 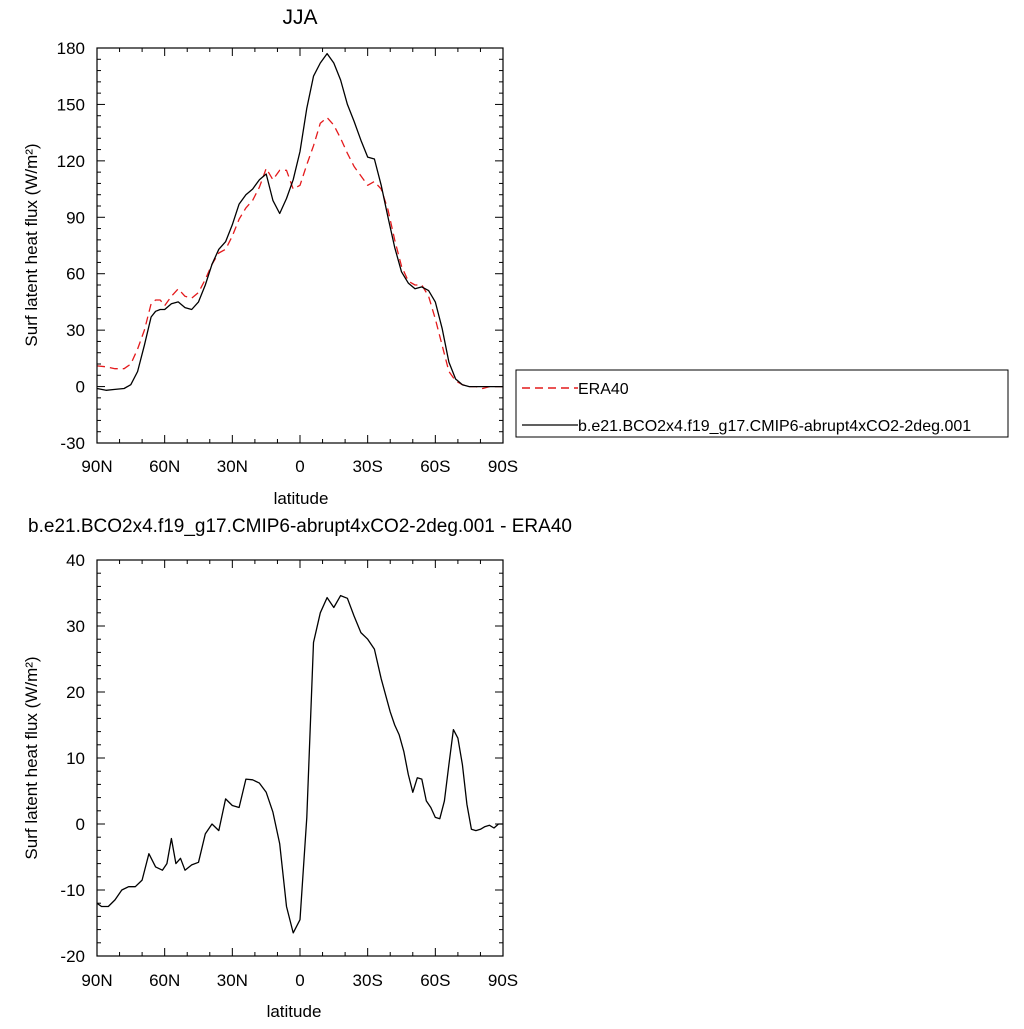 What do you see at coordinates (301, 498) in the screenshot?
I see `top-panel-xlabel: latitude` at bounding box center [301, 498].